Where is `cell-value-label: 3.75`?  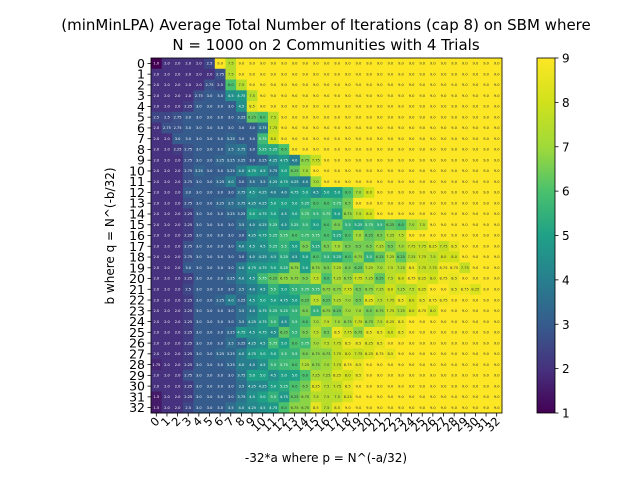 cell-value-label: 3.75 is located at coordinates (241, 397).